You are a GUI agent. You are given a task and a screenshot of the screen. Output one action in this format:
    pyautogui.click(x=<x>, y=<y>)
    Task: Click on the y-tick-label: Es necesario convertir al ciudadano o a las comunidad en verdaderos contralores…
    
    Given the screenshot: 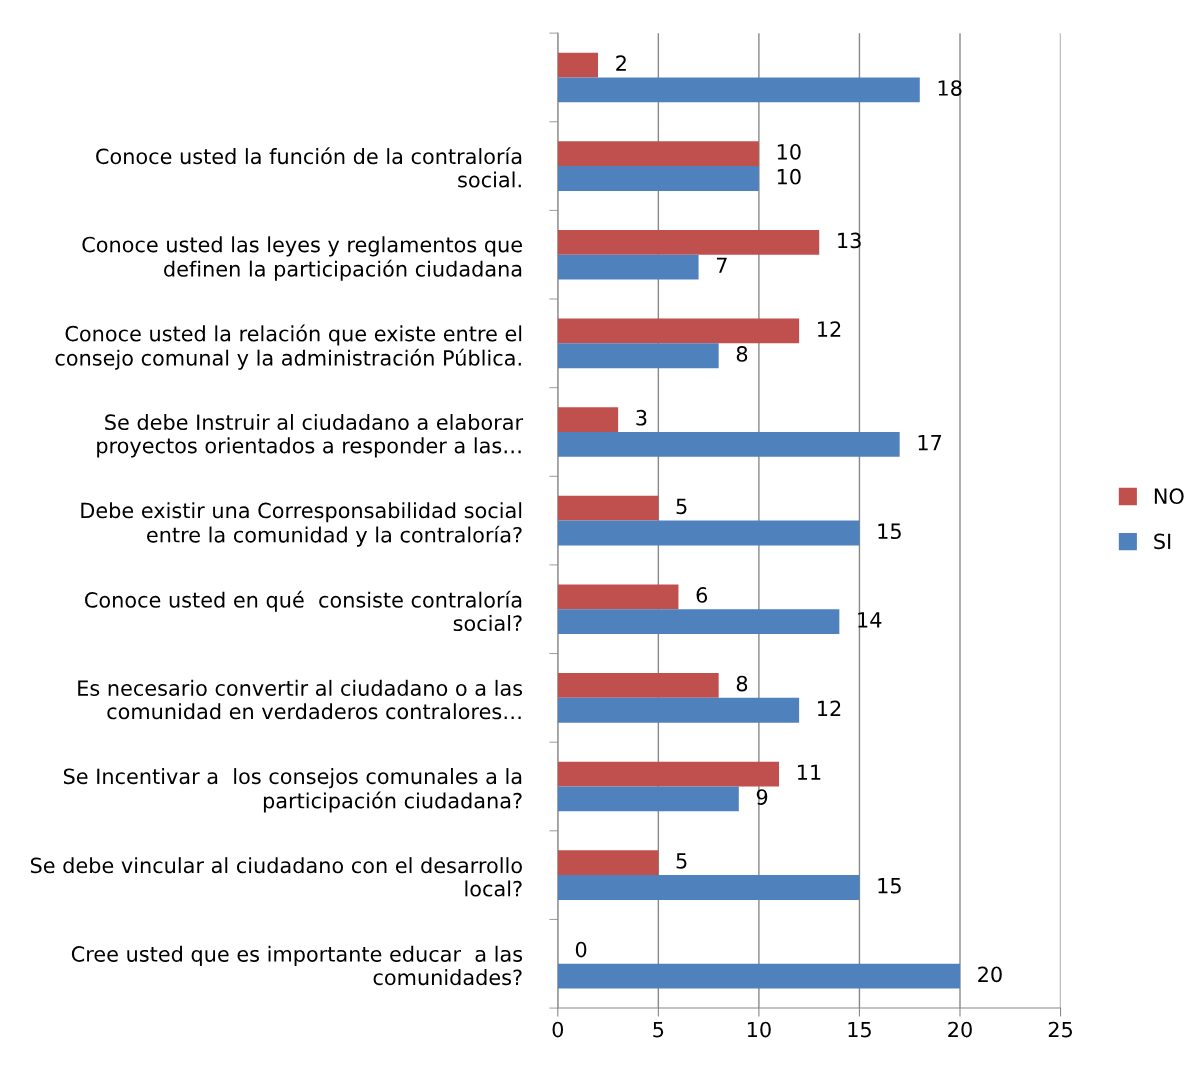 What is the action you would take?
    pyautogui.click(x=300, y=699)
    